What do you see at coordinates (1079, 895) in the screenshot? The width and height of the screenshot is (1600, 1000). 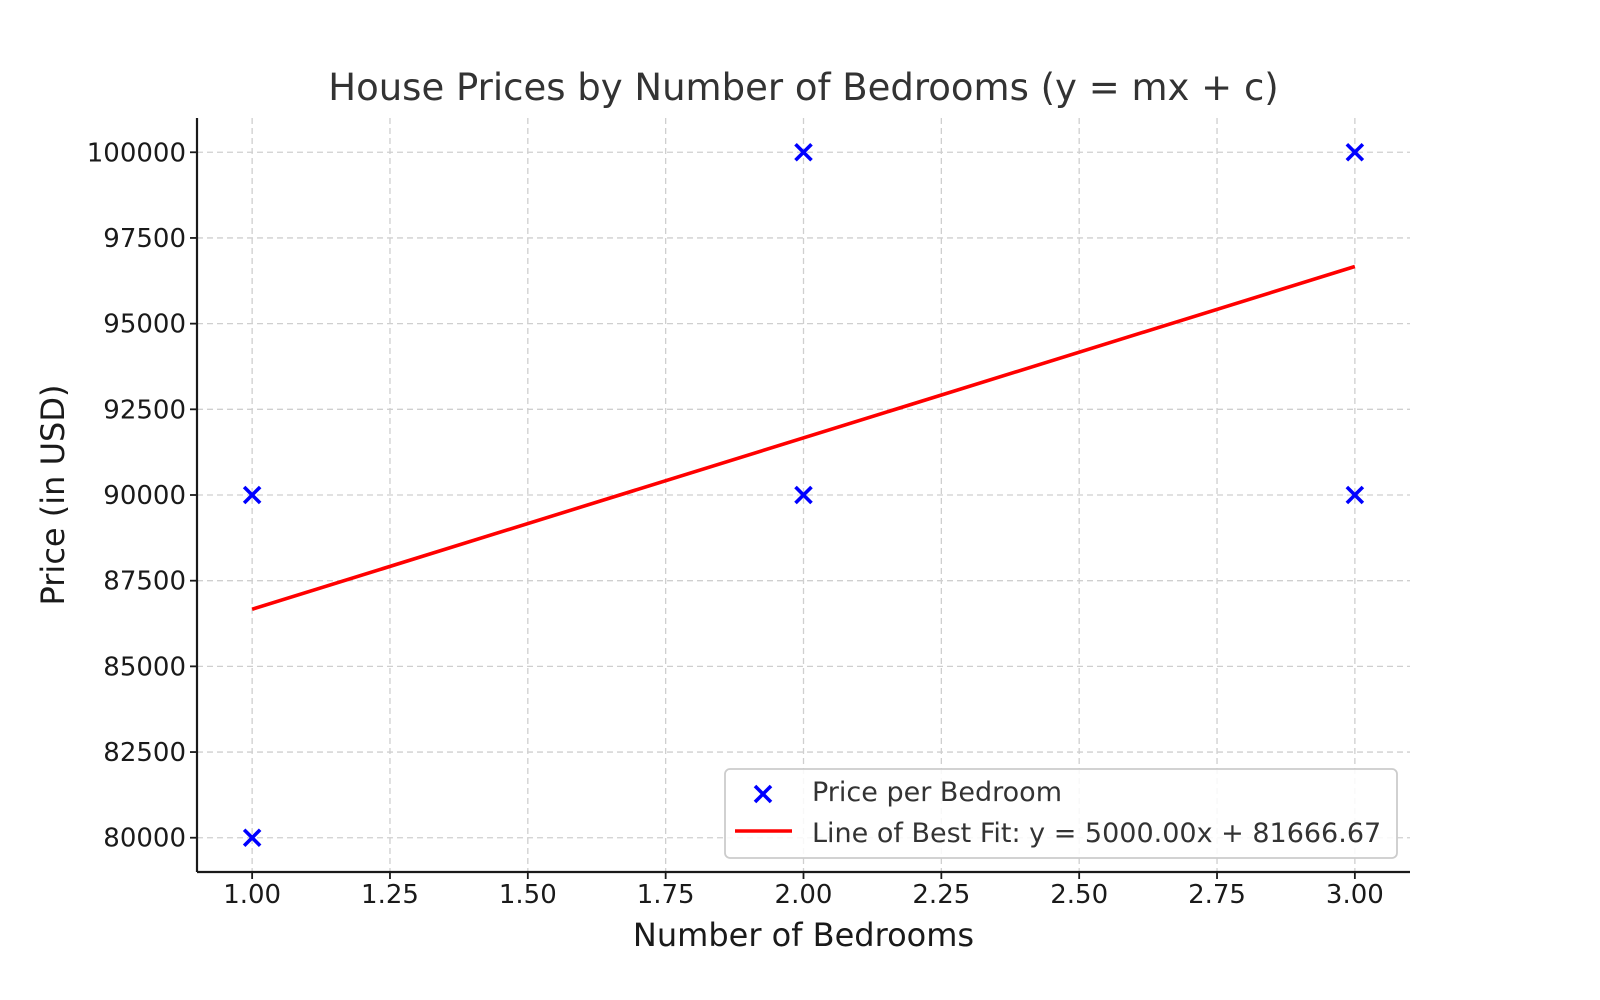 I see `x-tick-label: 2.50` at bounding box center [1079, 895].